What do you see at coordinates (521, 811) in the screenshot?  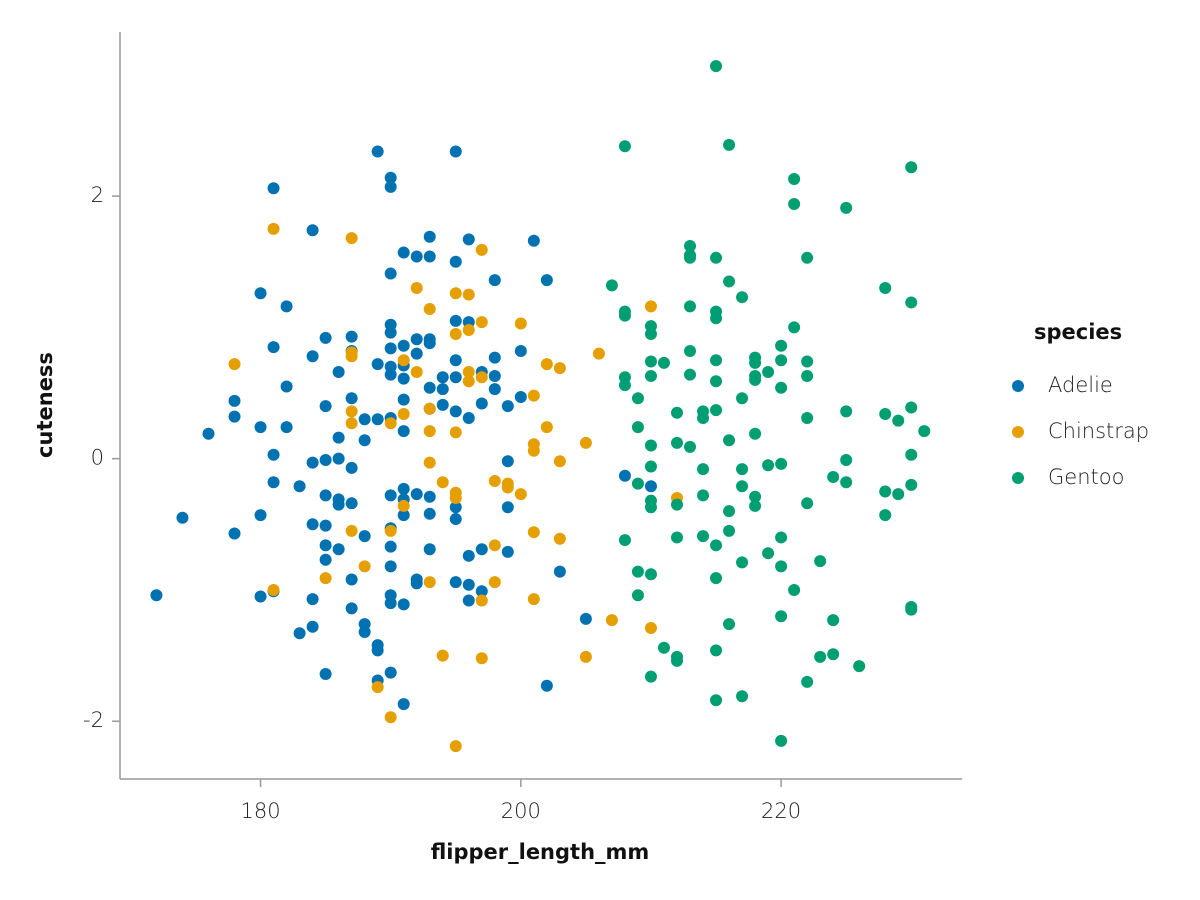 I see `x-tick-label: 200` at bounding box center [521, 811].